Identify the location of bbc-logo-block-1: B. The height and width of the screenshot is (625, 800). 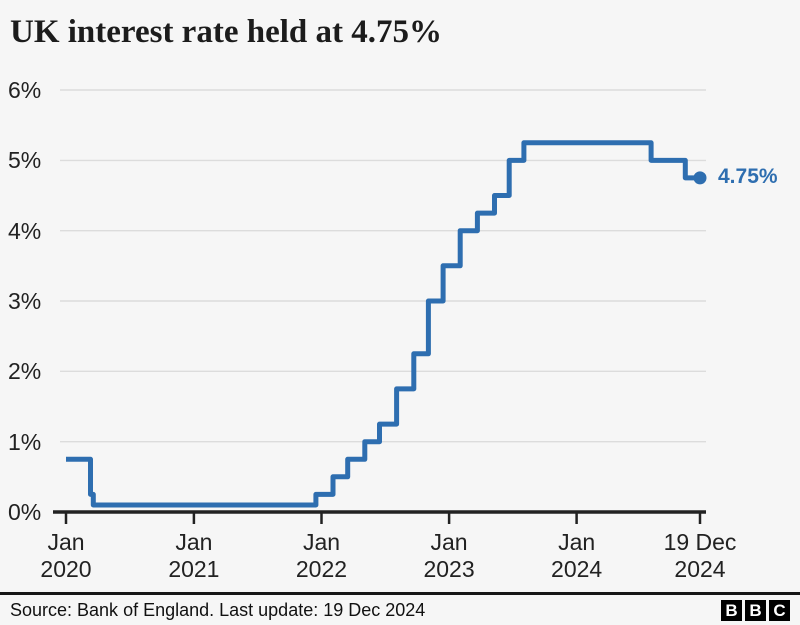
(731, 610).